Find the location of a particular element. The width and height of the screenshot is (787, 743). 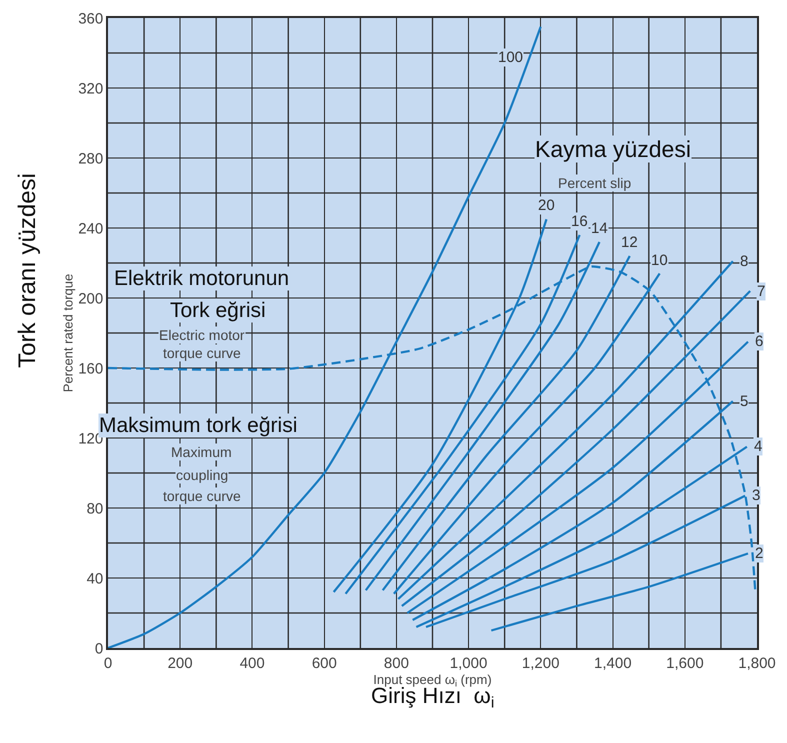

annotation: Elektrik motorunun is located at coordinates (202, 278).